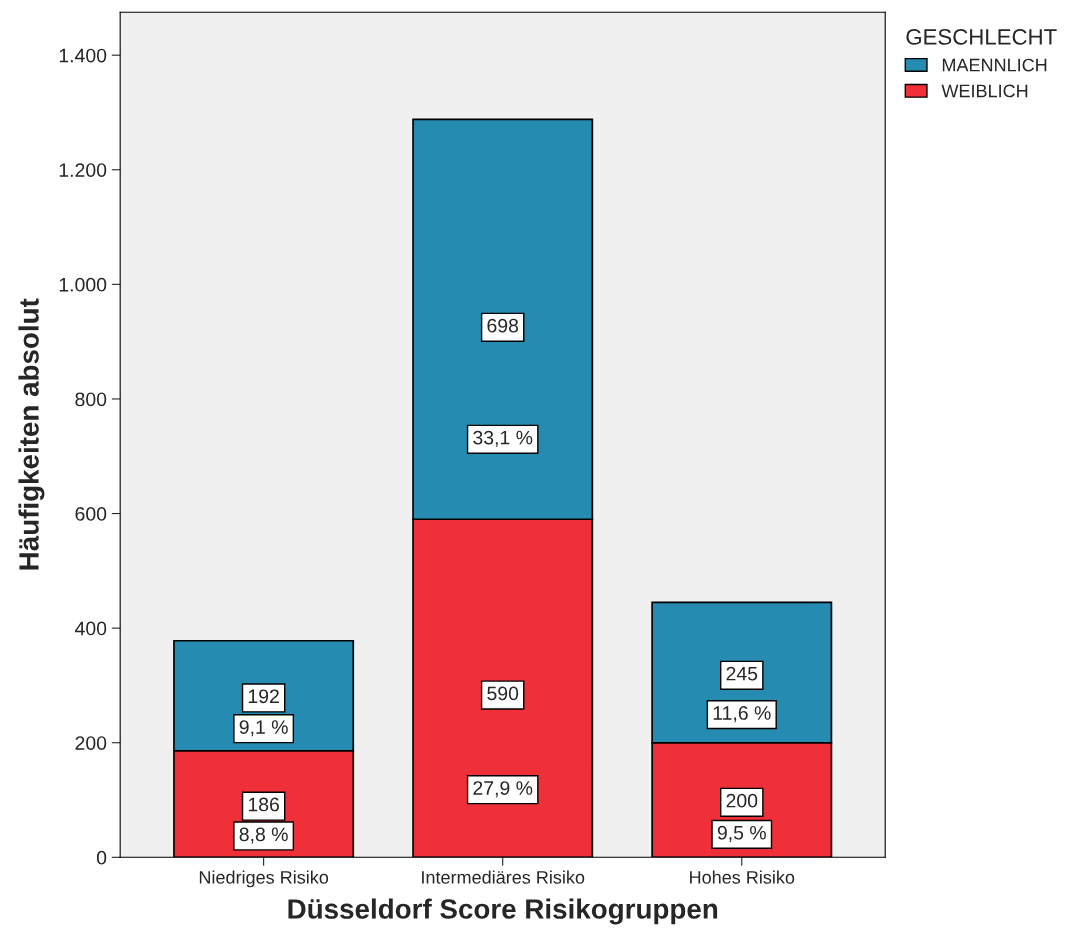 The width and height of the screenshot is (1073, 939). Describe the element at coordinates (91, 743) in the screenshot. I see `y-tick-label: 200` at that location.